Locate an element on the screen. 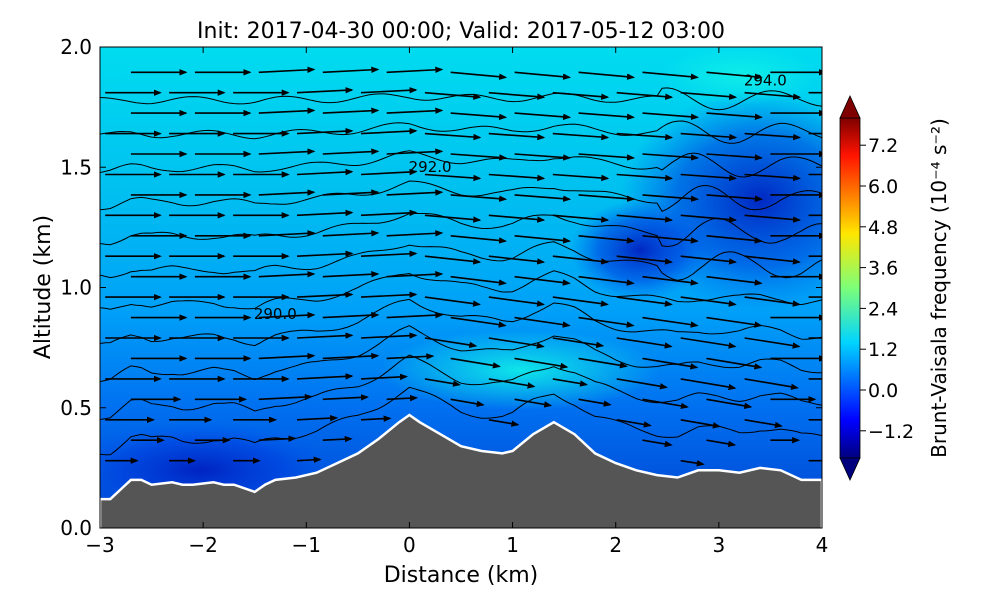 The width and height of the screenshot is (1000, 600). colorbar-tick-label: 3.6 is located at coordinates (883, 269).